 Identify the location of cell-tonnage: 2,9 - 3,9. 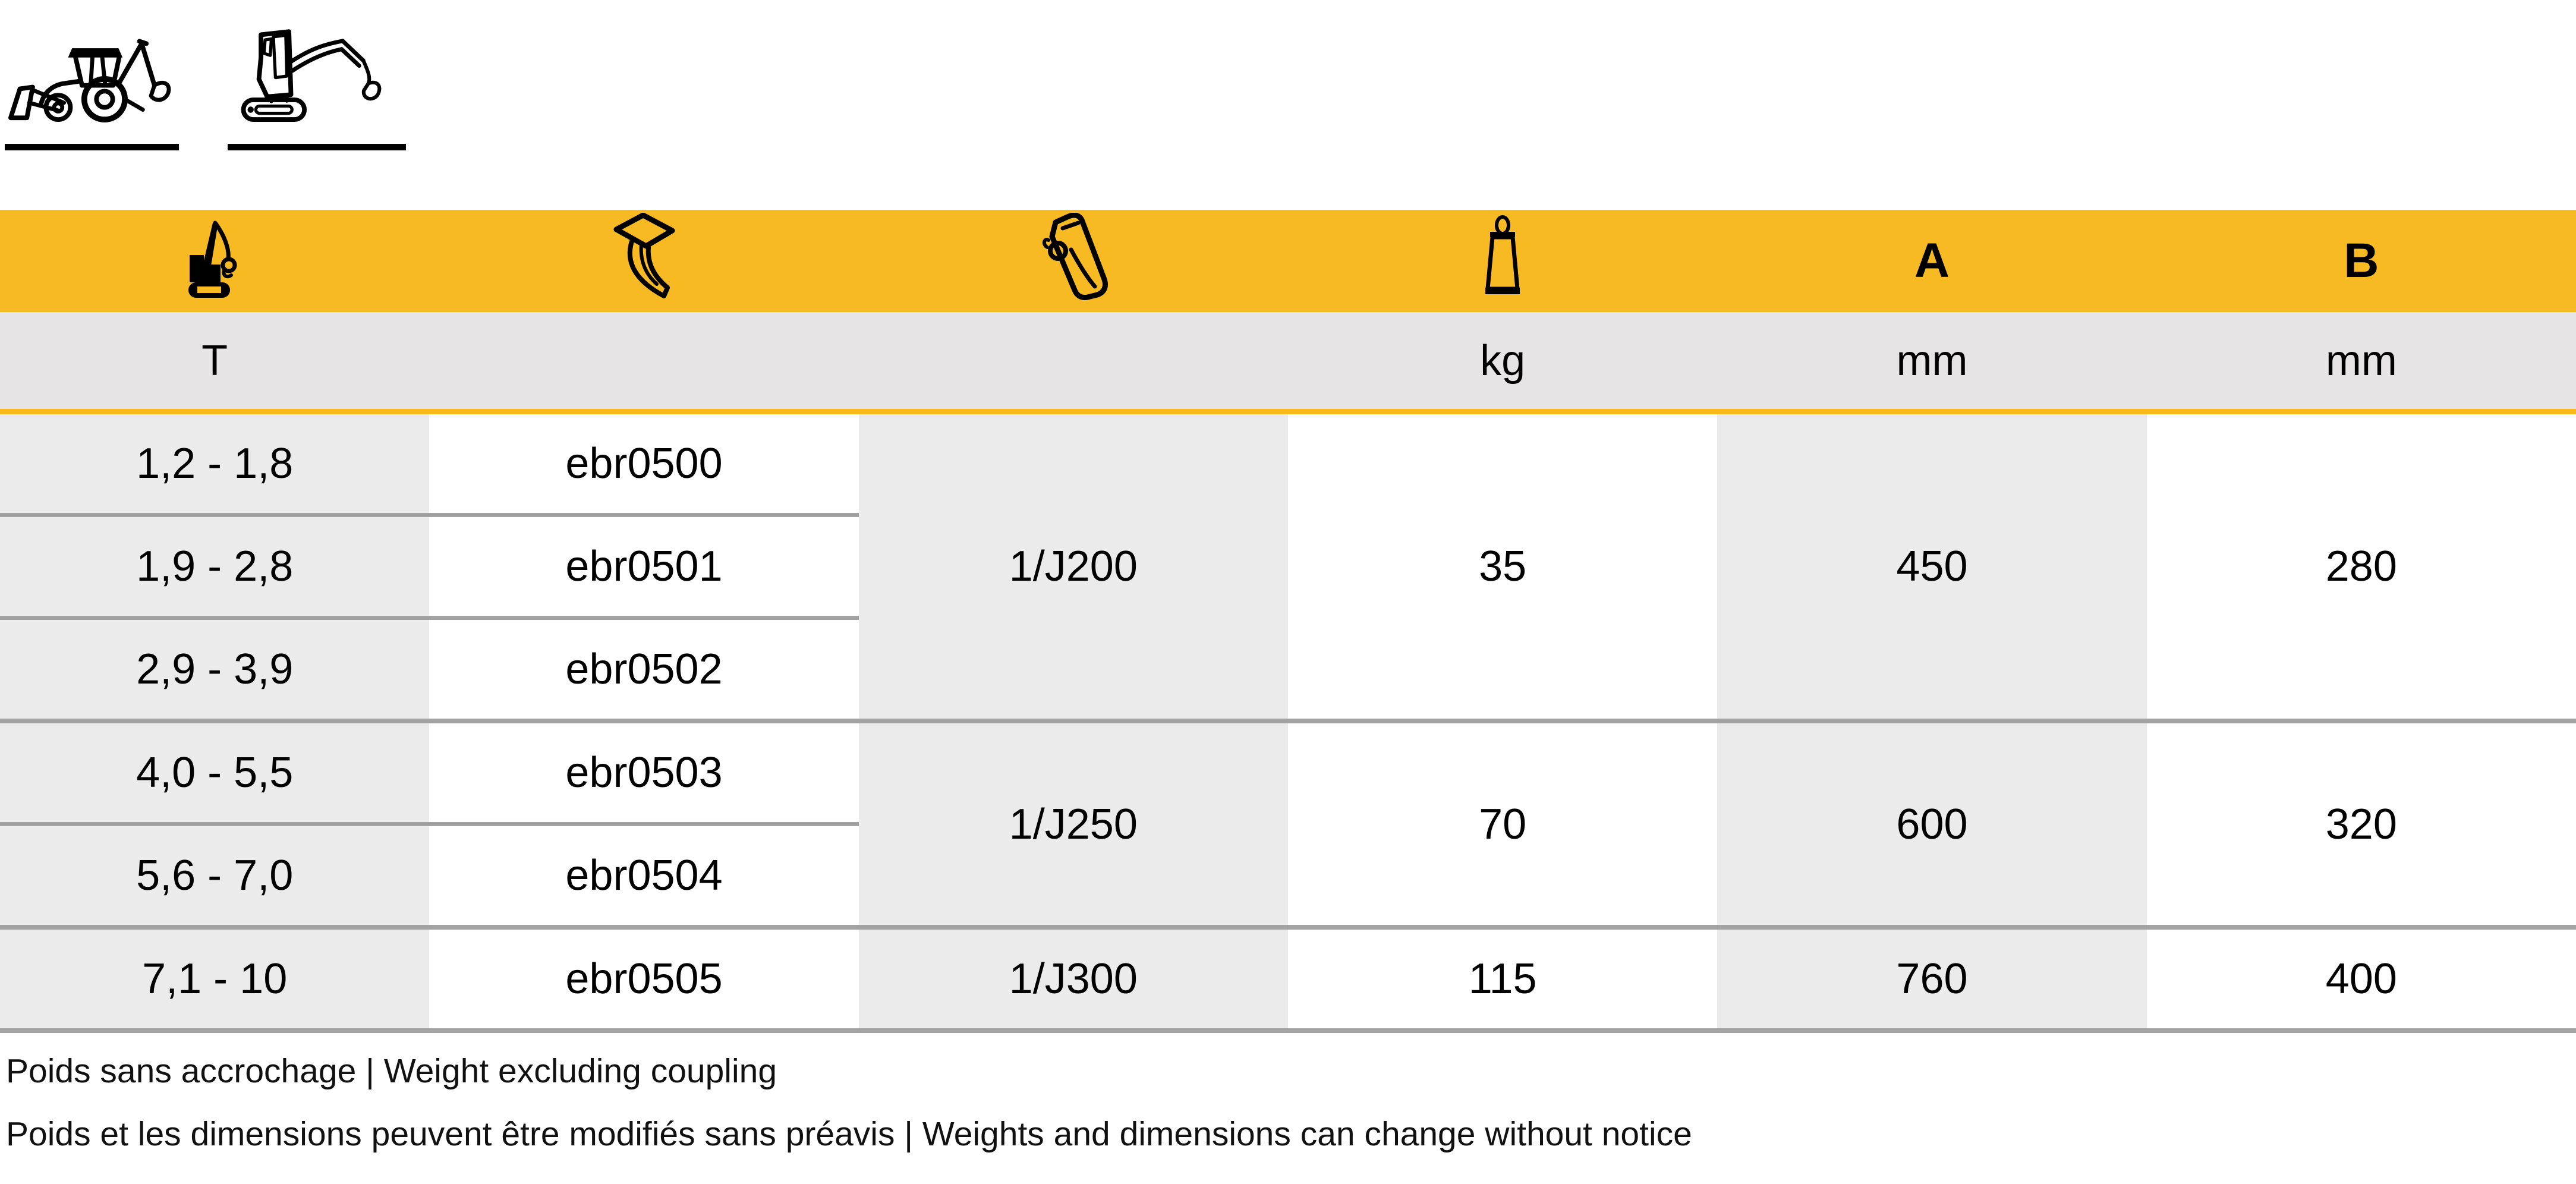
(215, 670).